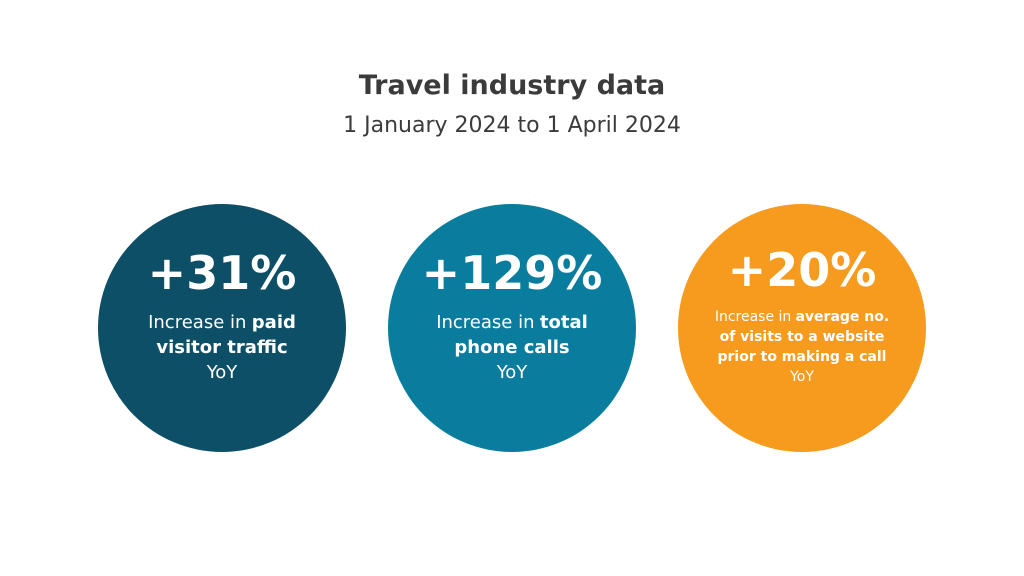  What do you see at coordinates (222, 272) in the screenshot?
I see `stat-value: +31%` at bounding box center [222, 272].